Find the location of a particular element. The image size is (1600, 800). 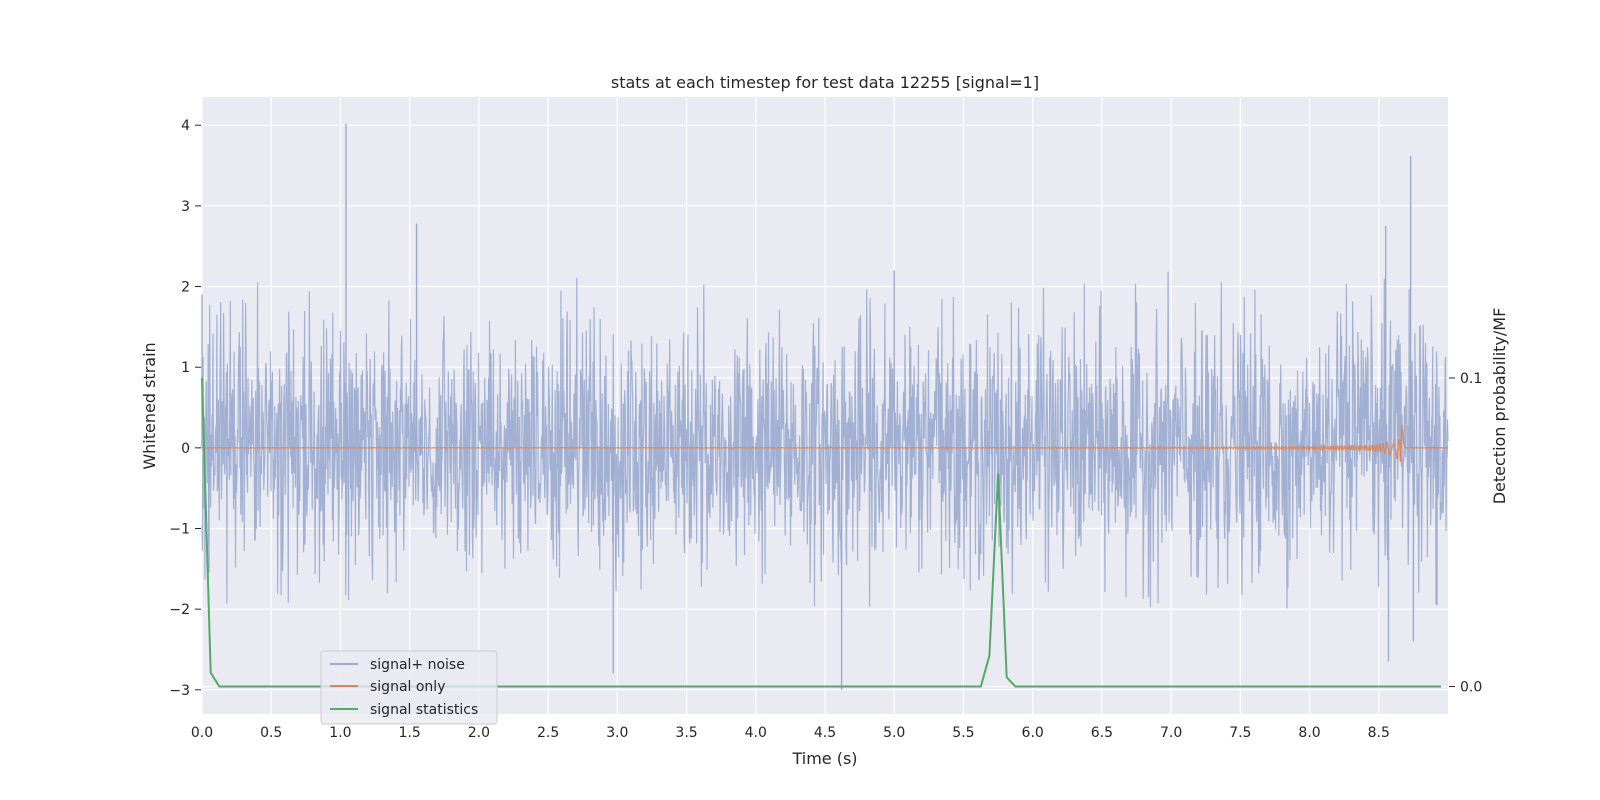

legend-box is located at coordinates (409, 687).